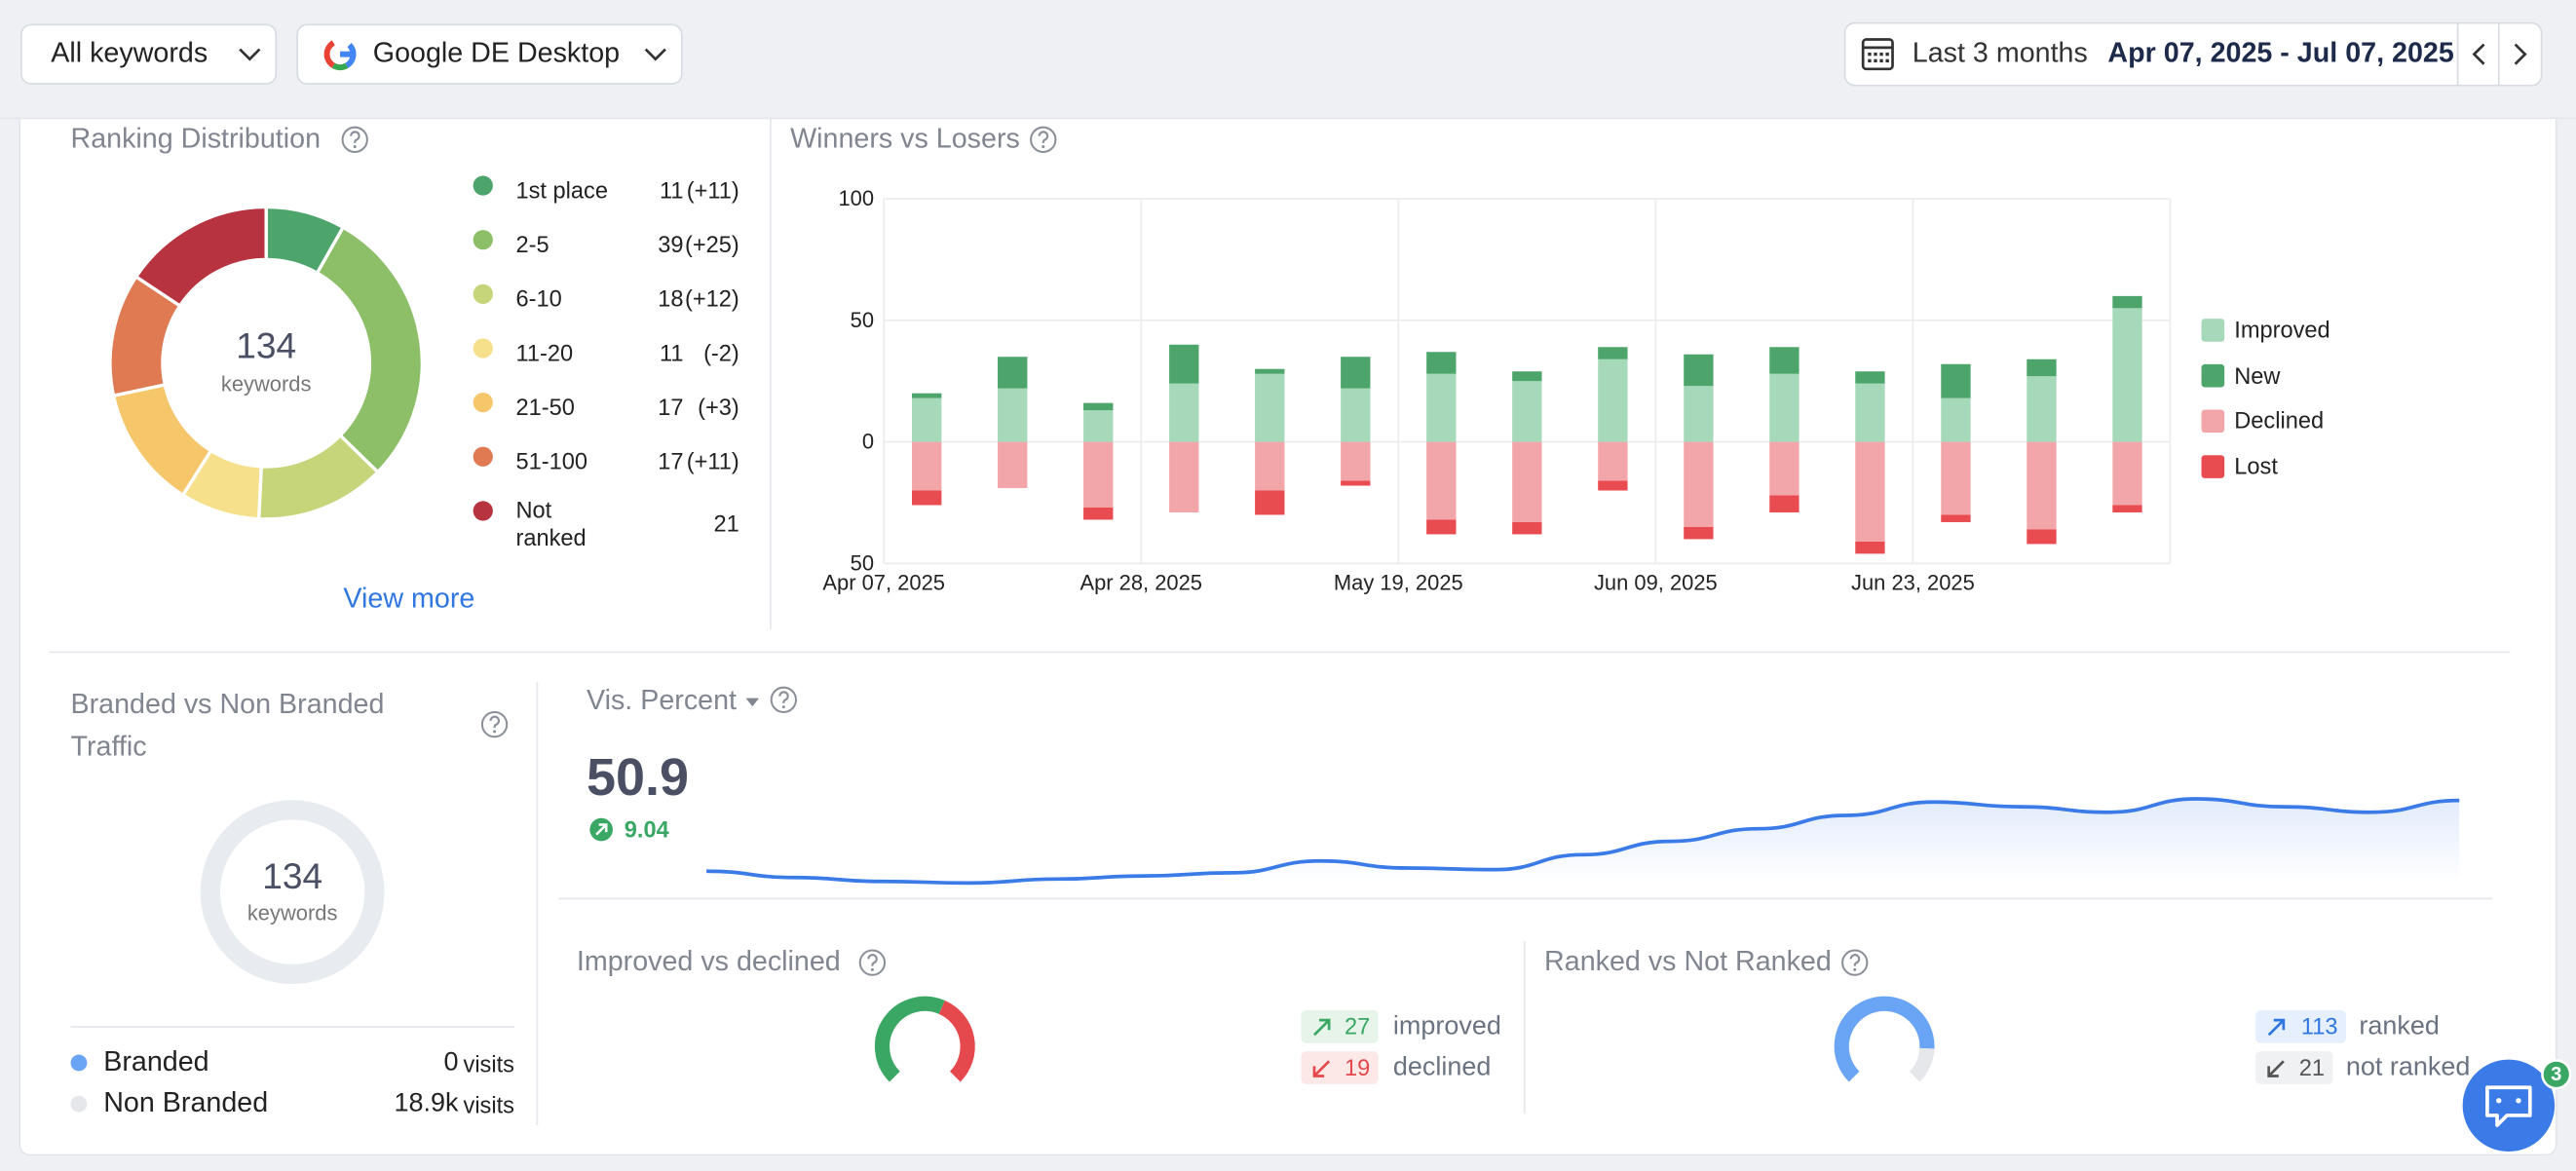 This screenshot has height=1171, width=2576. What do you see at coordinates (2509, 1105) in the screenshot?
I see `chat-button` at bounding box center [2509, 1105].